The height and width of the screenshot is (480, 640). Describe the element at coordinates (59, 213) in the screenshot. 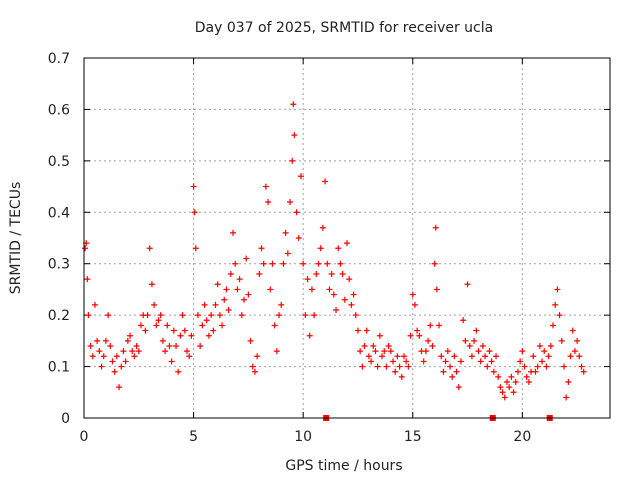

I see `y-tick-label: 0.4` at that location.